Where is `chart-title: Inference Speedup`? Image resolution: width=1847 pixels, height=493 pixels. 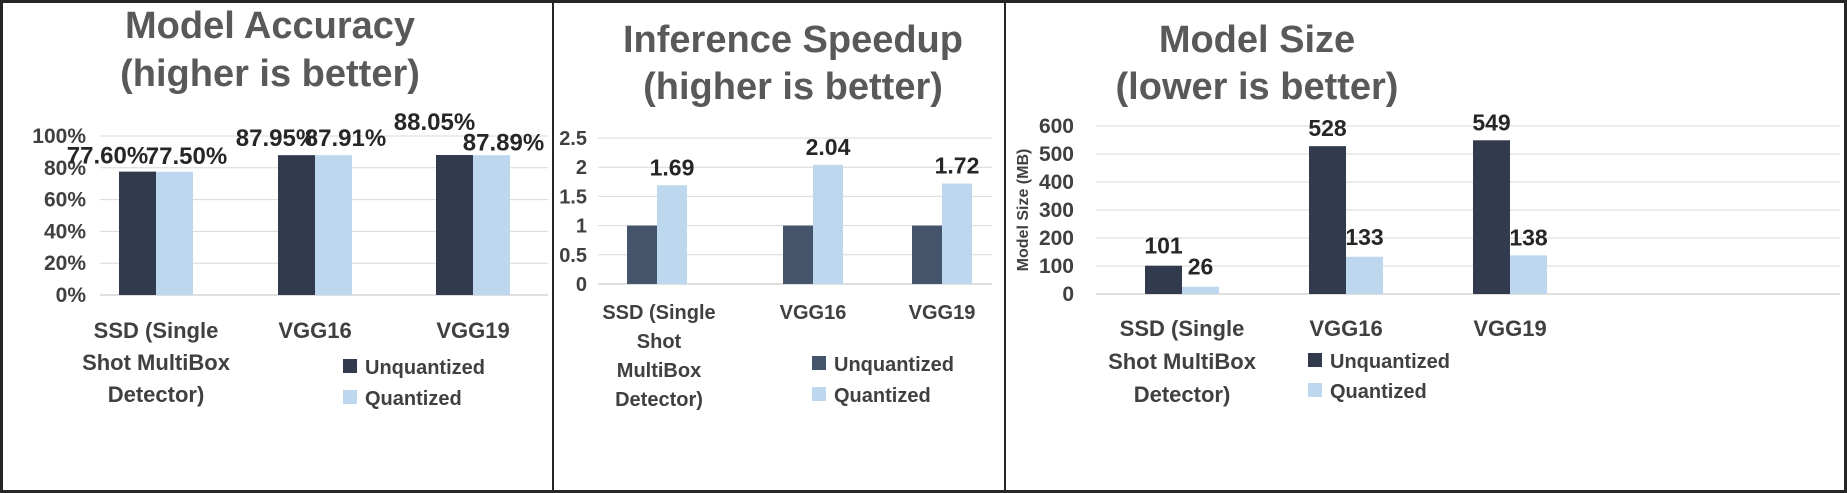
chart-title: Inference Speedup is located at coordinates (793, 40).